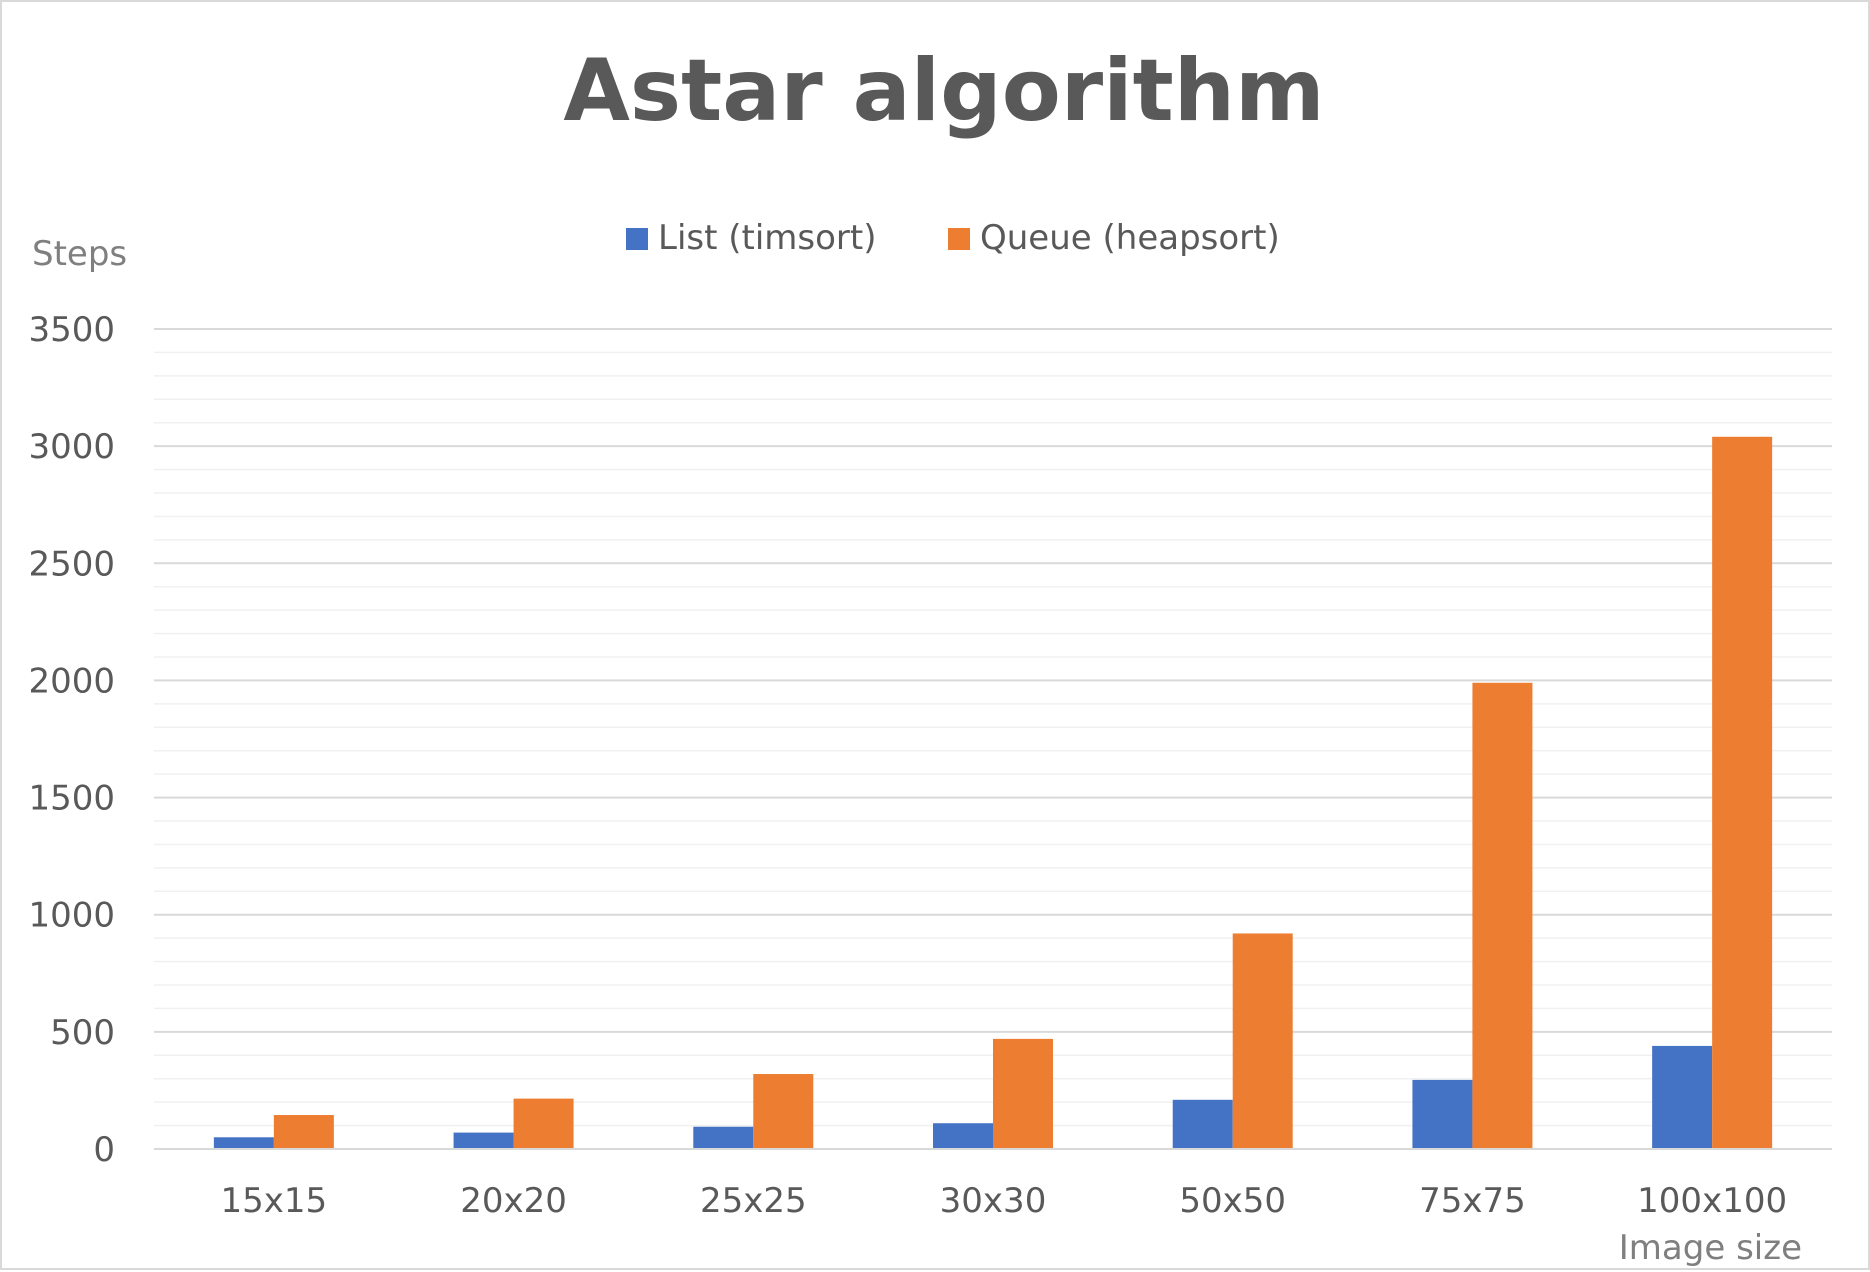  What do you see at coordinates (104, 1150) in the screenshot?
I see `y-tick-label: 0` at bounding box center [104, 1150].